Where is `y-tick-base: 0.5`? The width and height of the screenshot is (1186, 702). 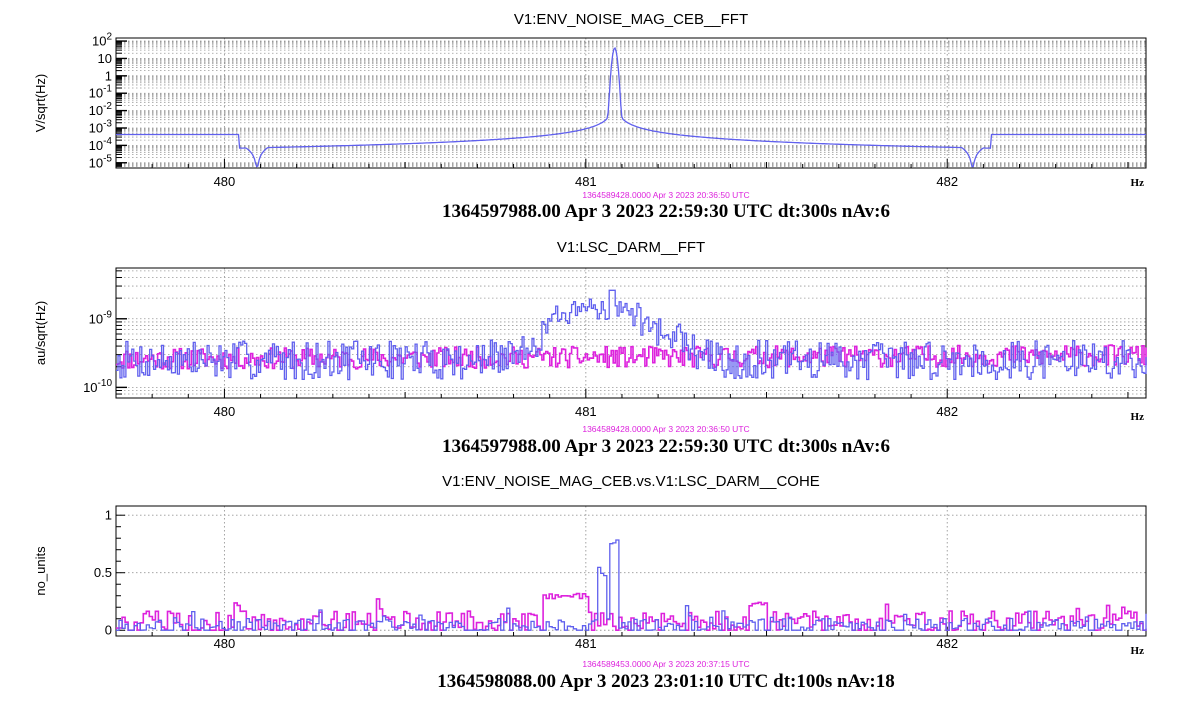
y-tick-base: 0.5 is located at coordinates (103, 572).